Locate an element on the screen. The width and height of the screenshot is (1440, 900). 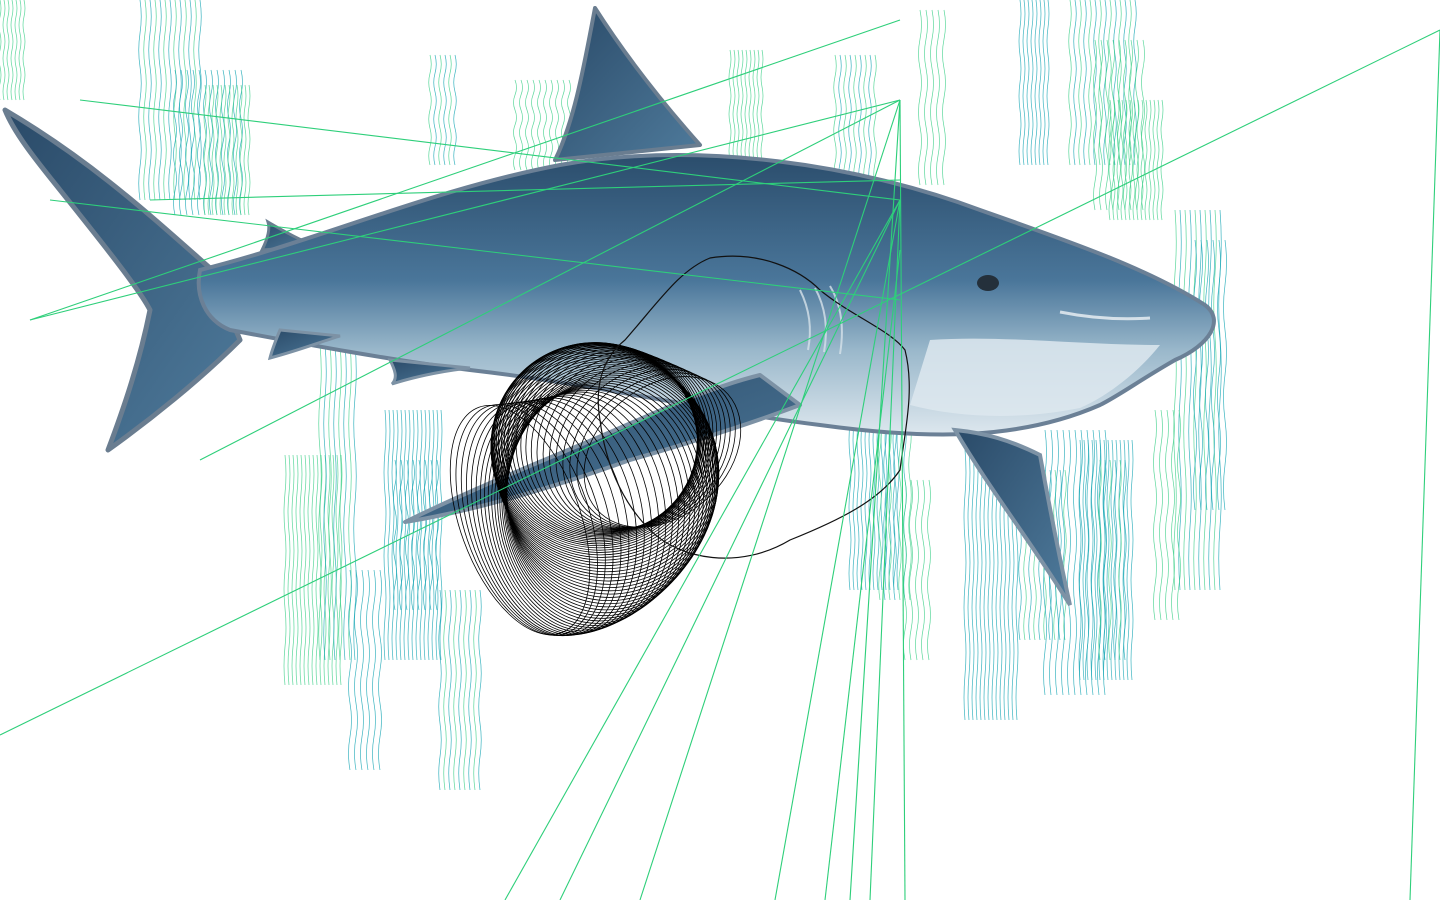
black-outline-contour is located at coordinates (753, 407).